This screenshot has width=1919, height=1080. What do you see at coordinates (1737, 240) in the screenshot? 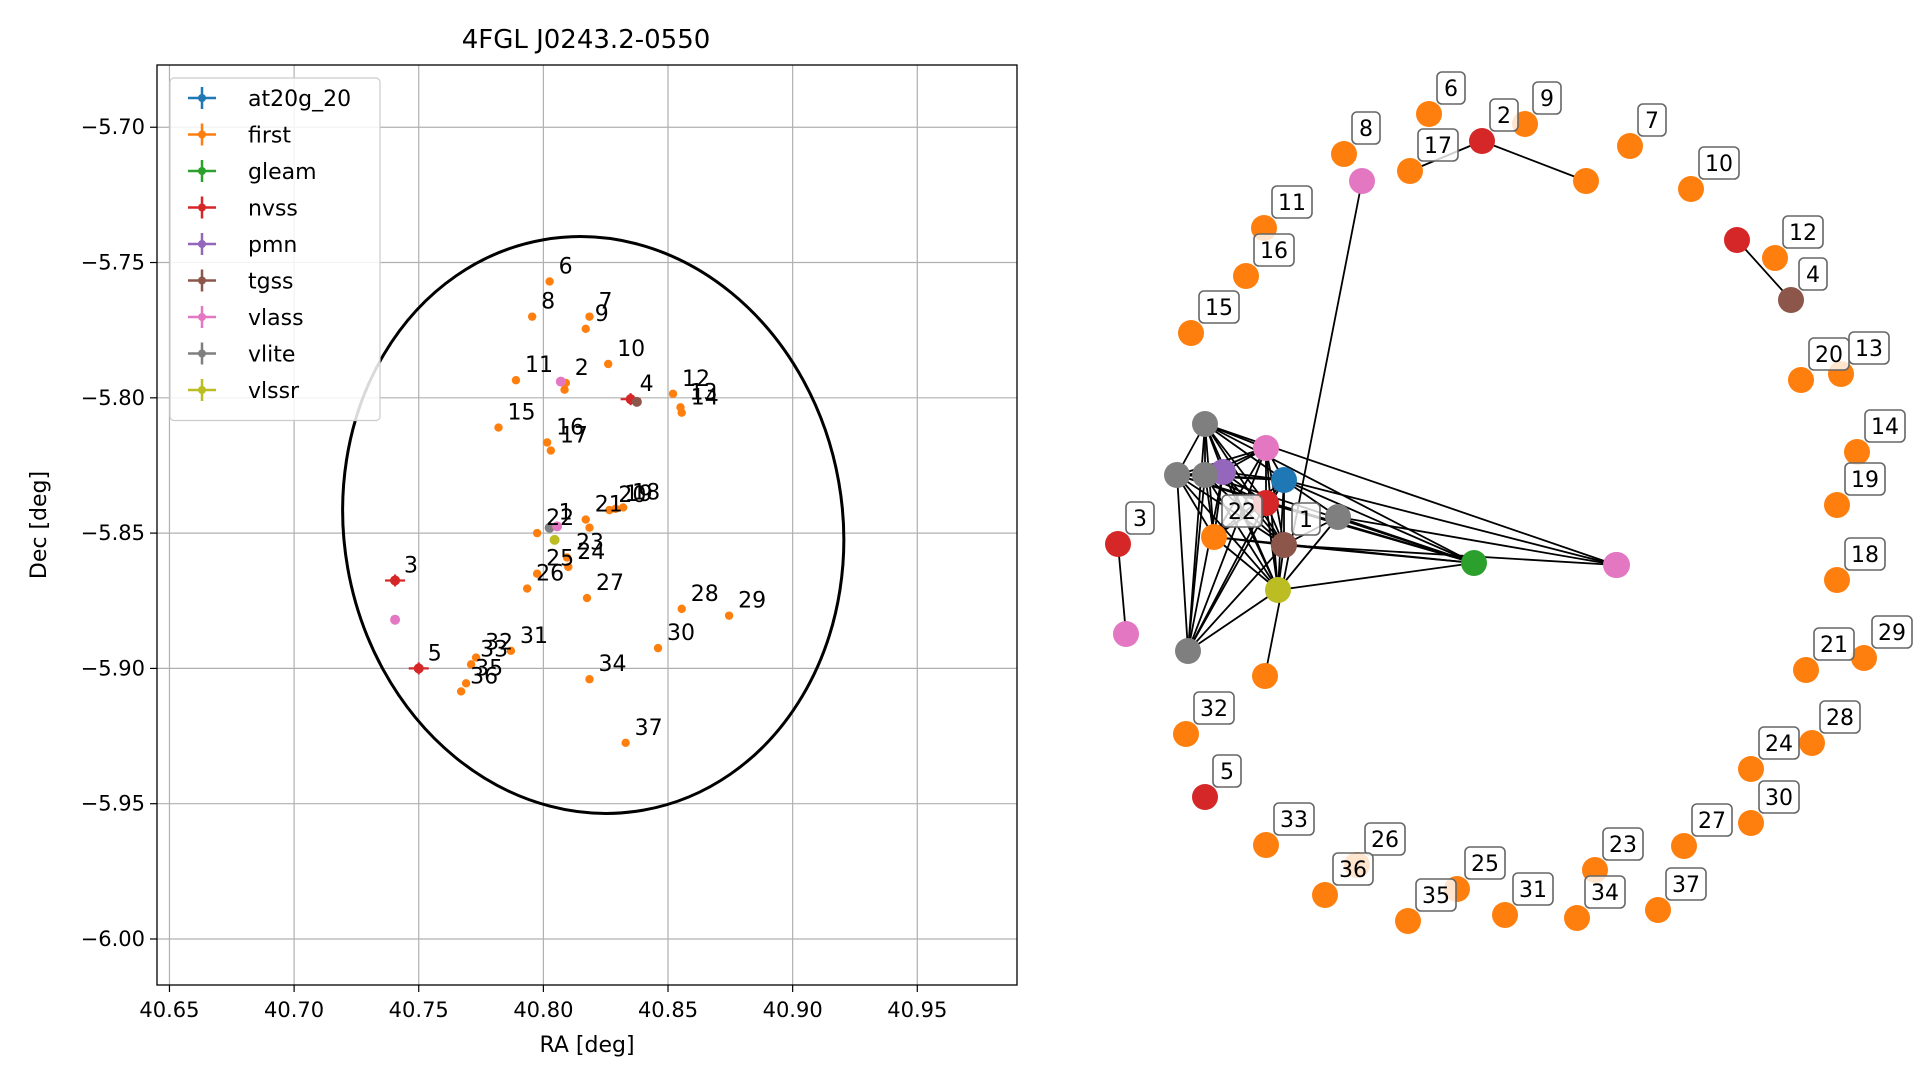
I see `network-node-nvss` at bounding box center [1737, 240].